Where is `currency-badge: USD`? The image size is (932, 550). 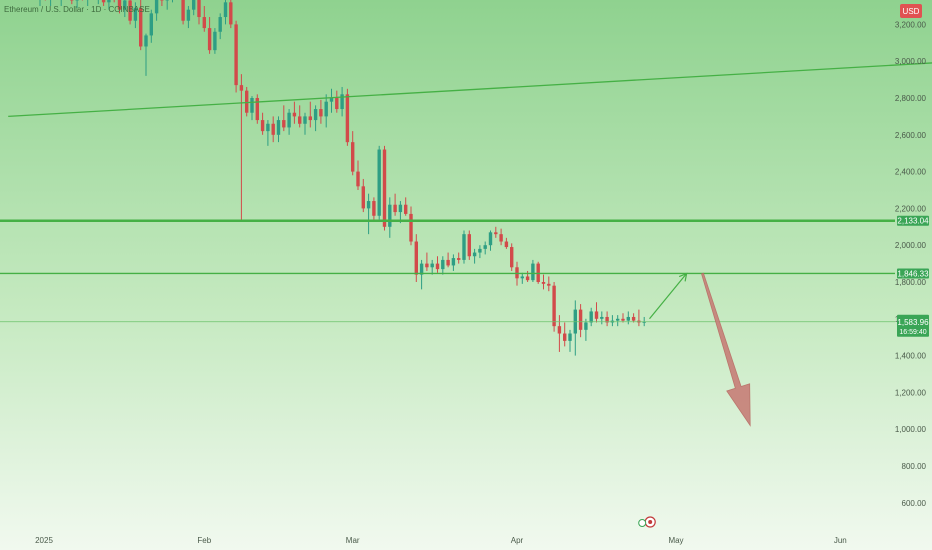
currency-badge: USD is located at coordinates (911, 11).